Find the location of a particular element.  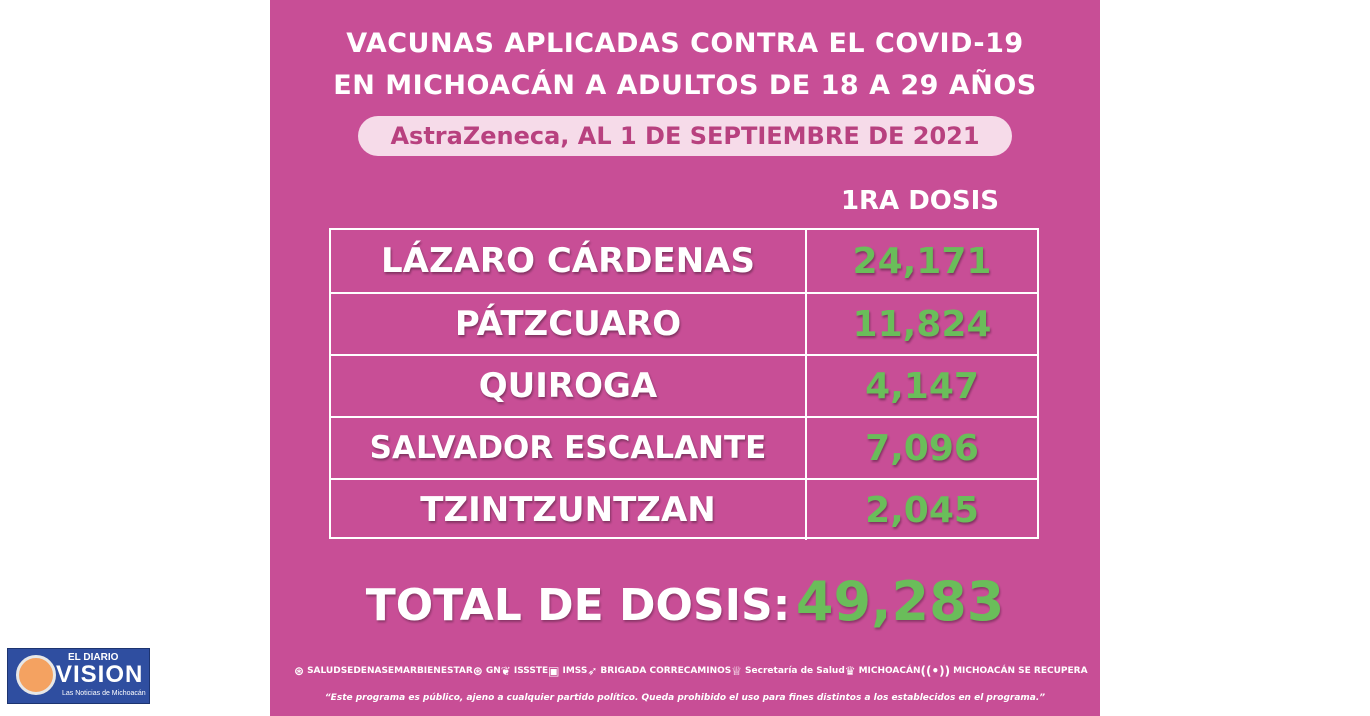

table-row: SALVADOR ESCALANTE 7,096 is located at coordinates (684, 447).